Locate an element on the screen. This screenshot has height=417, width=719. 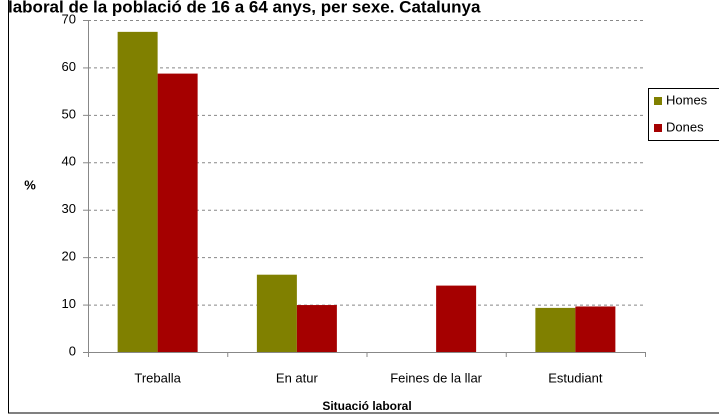
x-axis-label: Situació laboral is located at coordinates (366, 406).